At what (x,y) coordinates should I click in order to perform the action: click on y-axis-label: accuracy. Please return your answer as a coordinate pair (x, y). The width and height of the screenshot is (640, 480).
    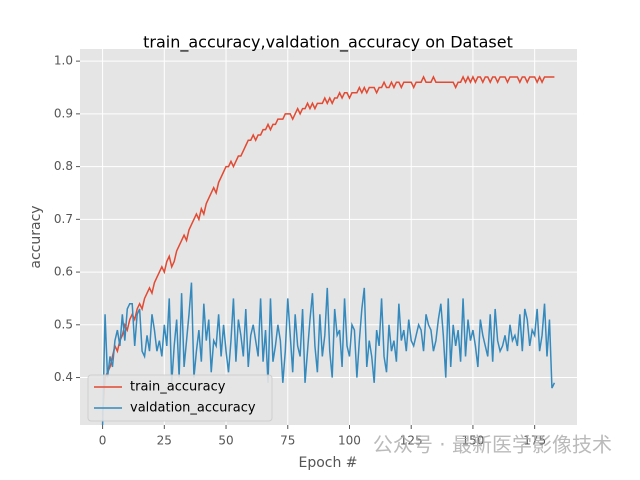
    Looking at the image, I should click on (36, 236).